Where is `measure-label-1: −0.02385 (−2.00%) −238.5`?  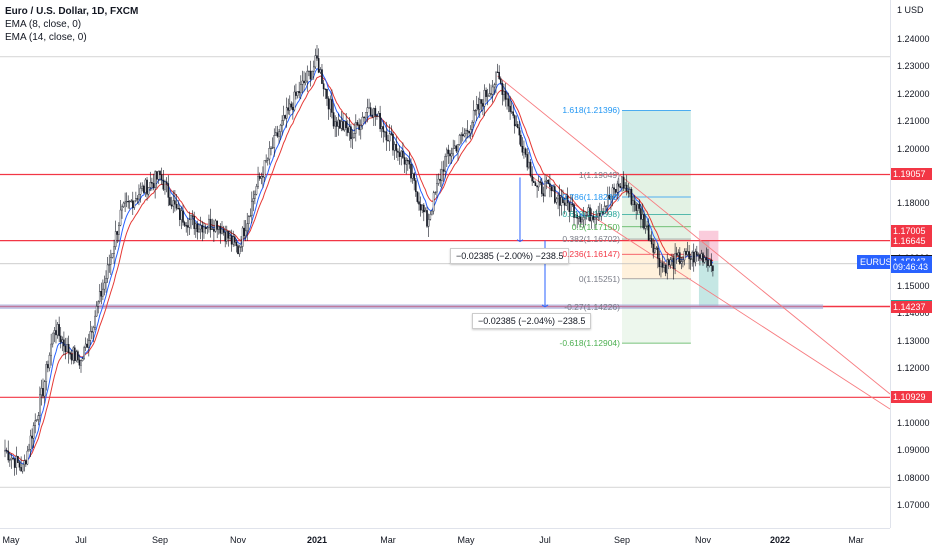 measure-label-1: −0.02385 (−2.00%) −238.5 is located at coordinates (510, 256).